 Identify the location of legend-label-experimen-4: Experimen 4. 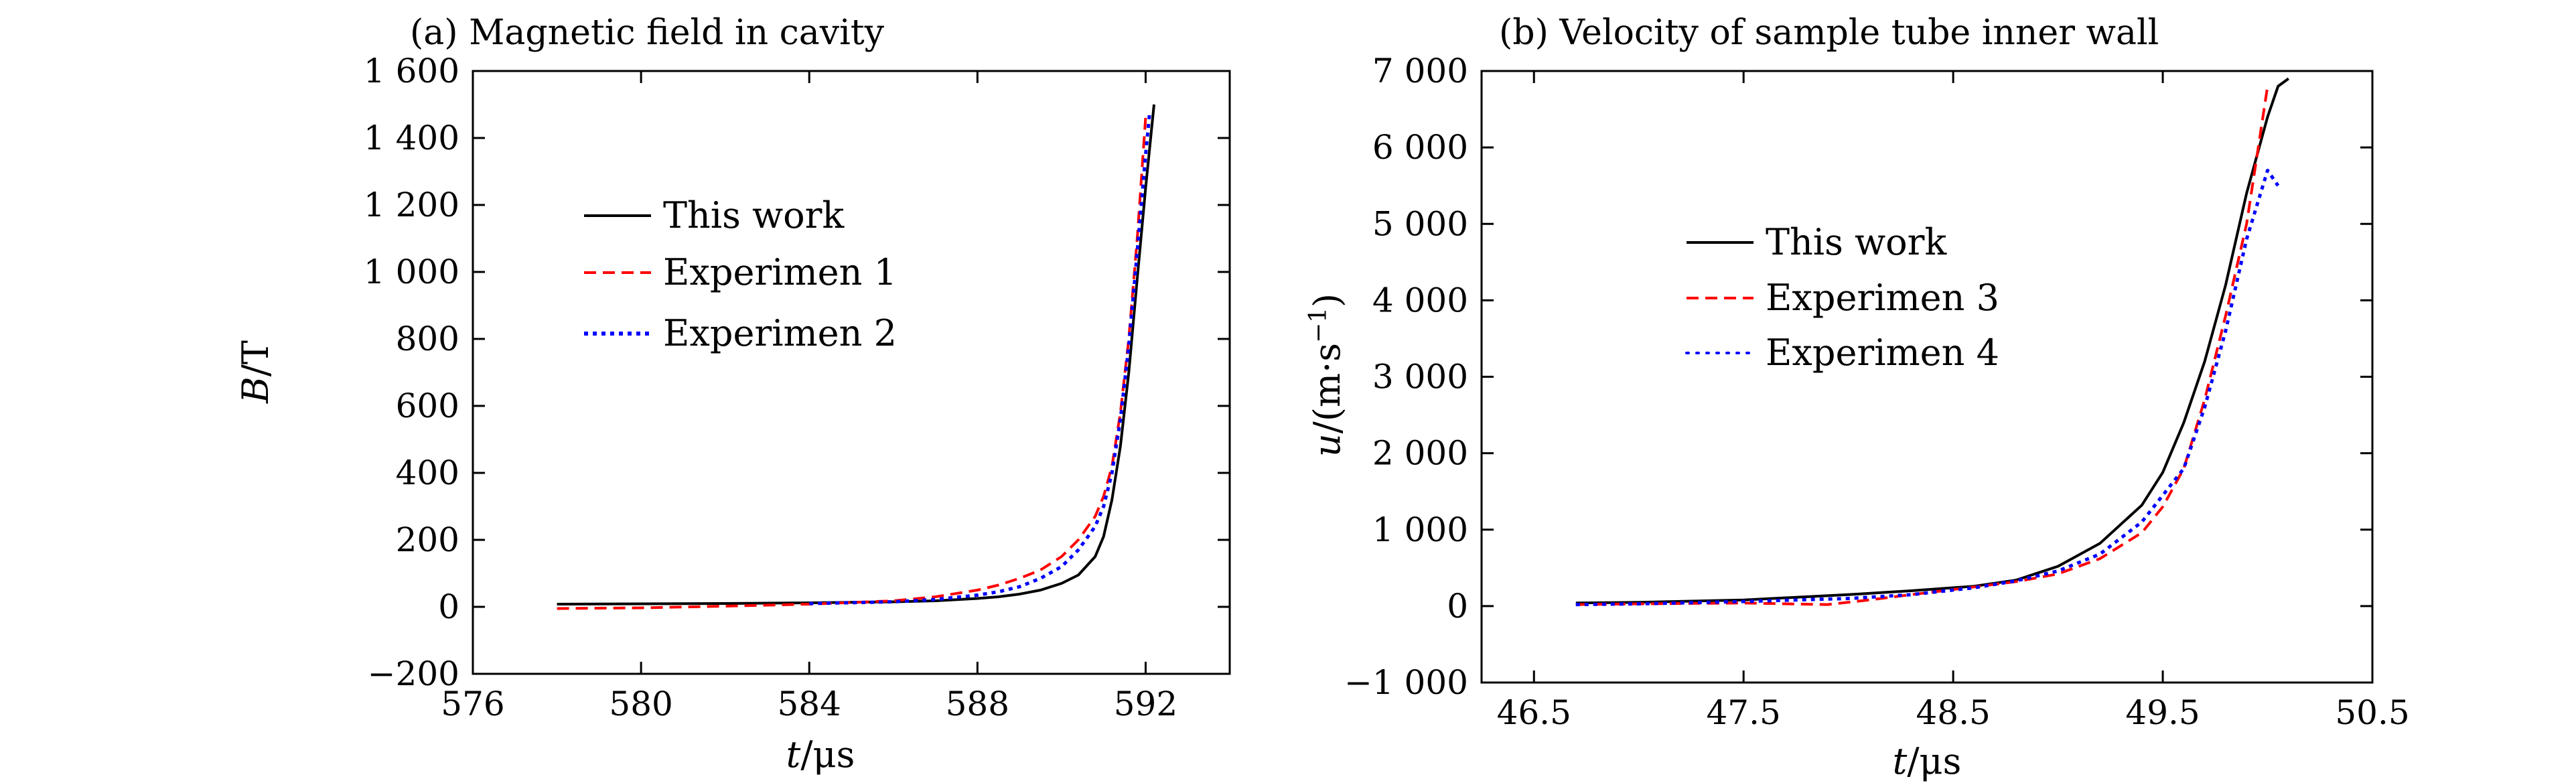
(1882, 353).